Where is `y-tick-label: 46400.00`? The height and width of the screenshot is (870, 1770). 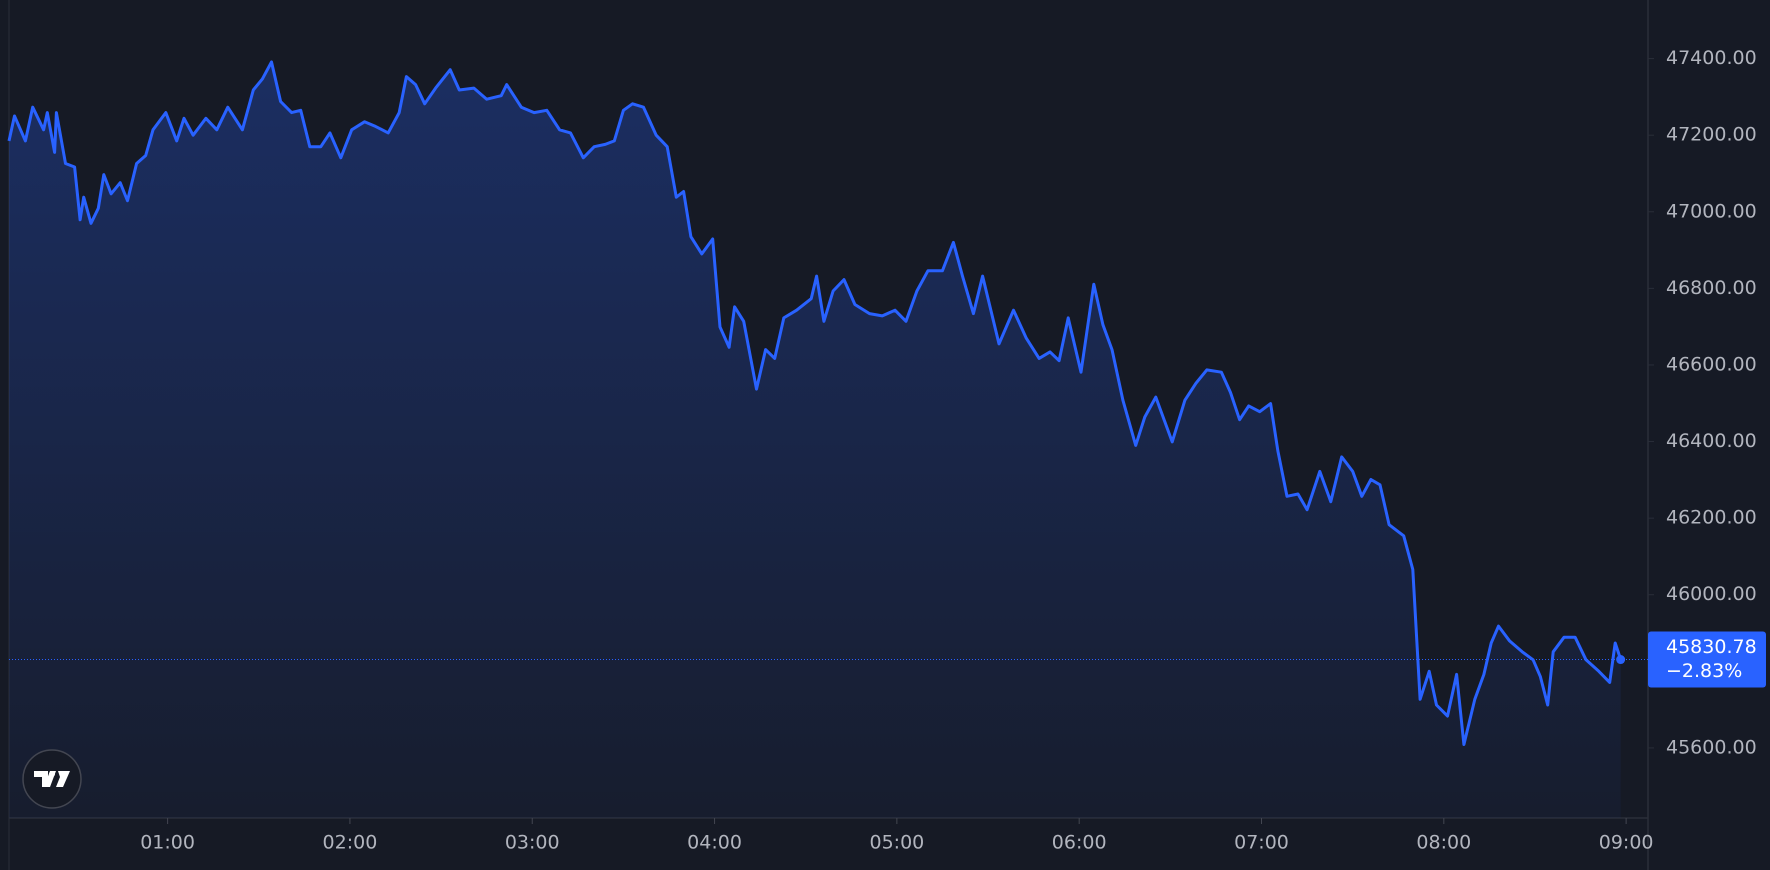 y-tick-label: 46400.00 is located at coordinates (1711, 441).